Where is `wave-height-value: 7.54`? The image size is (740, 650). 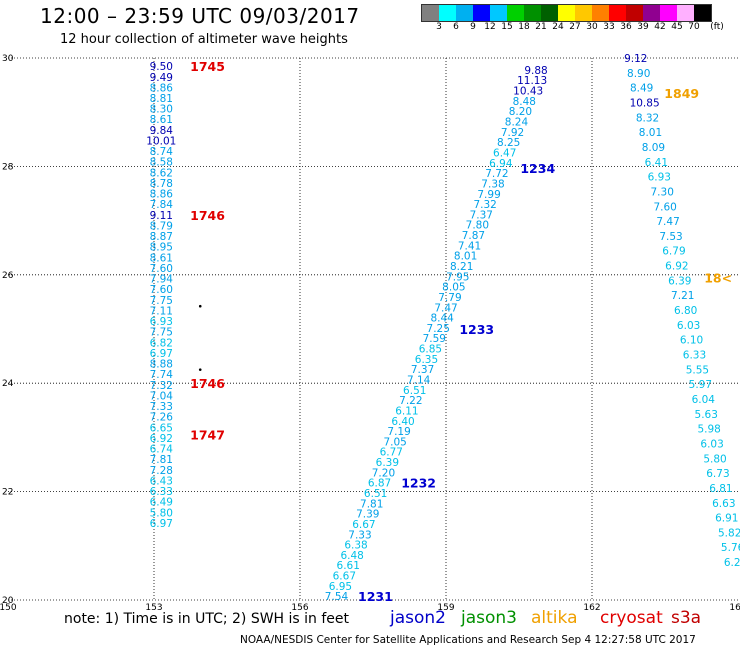 wave-height-value: 7.54 is located at coordinates (337, 597).